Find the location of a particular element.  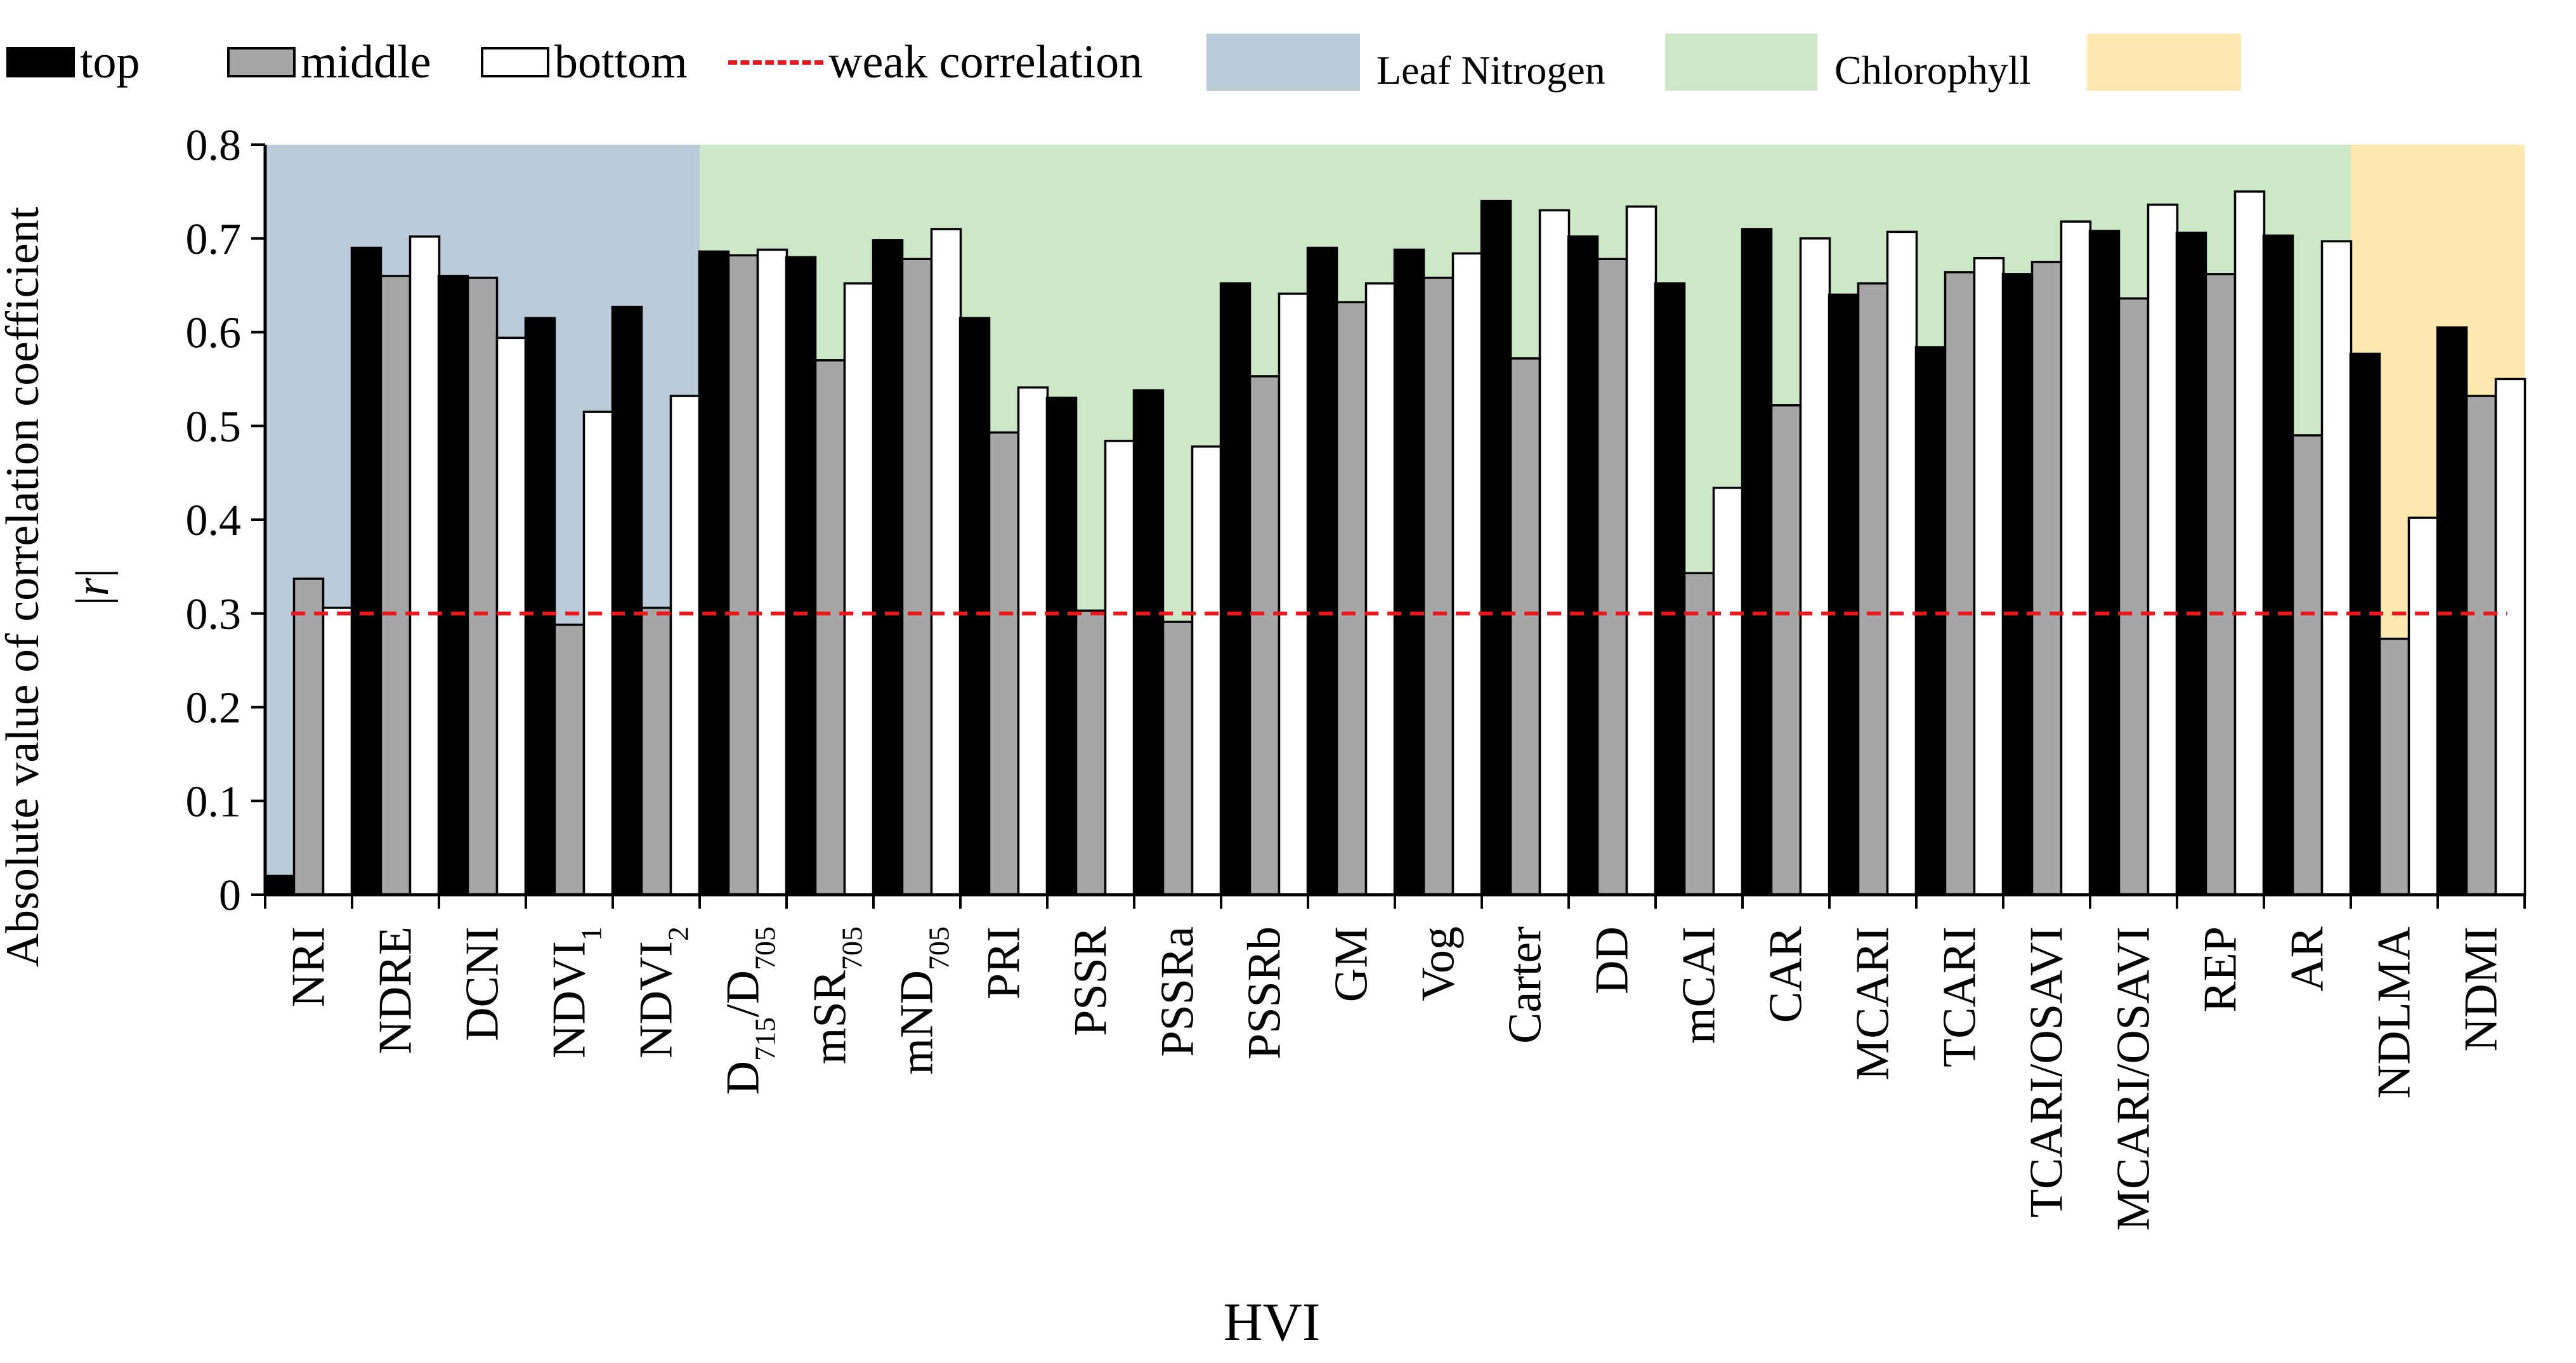

legend-swatch-leaf-nitrogen is located at coordinates (1283, 63).